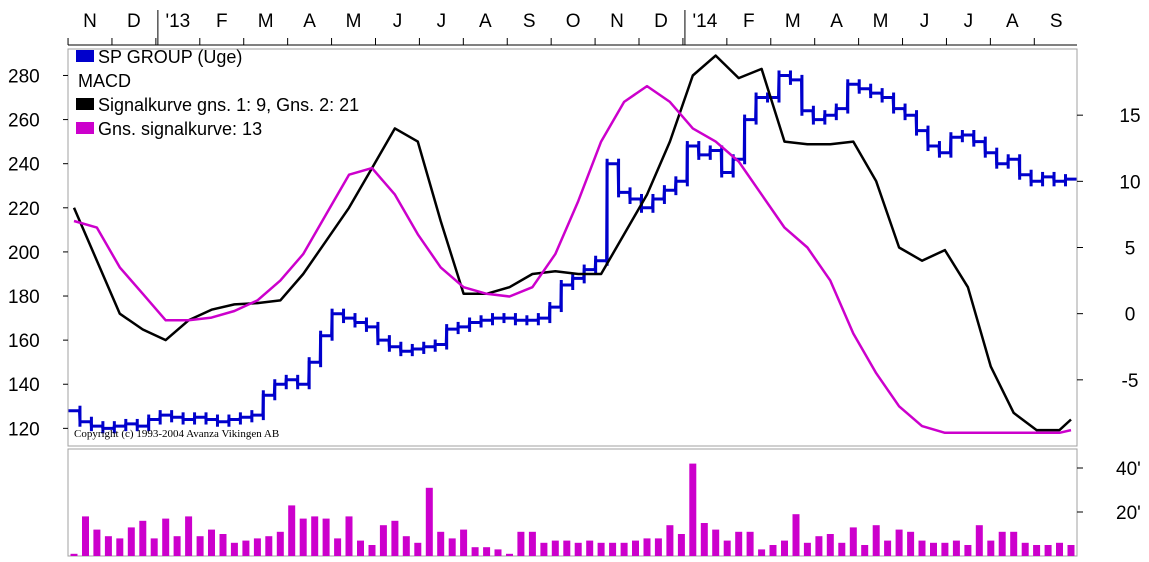  Describe the element at coordinates (24, 297) in the screenshot. I see `price-tick-label: 180` at that location.